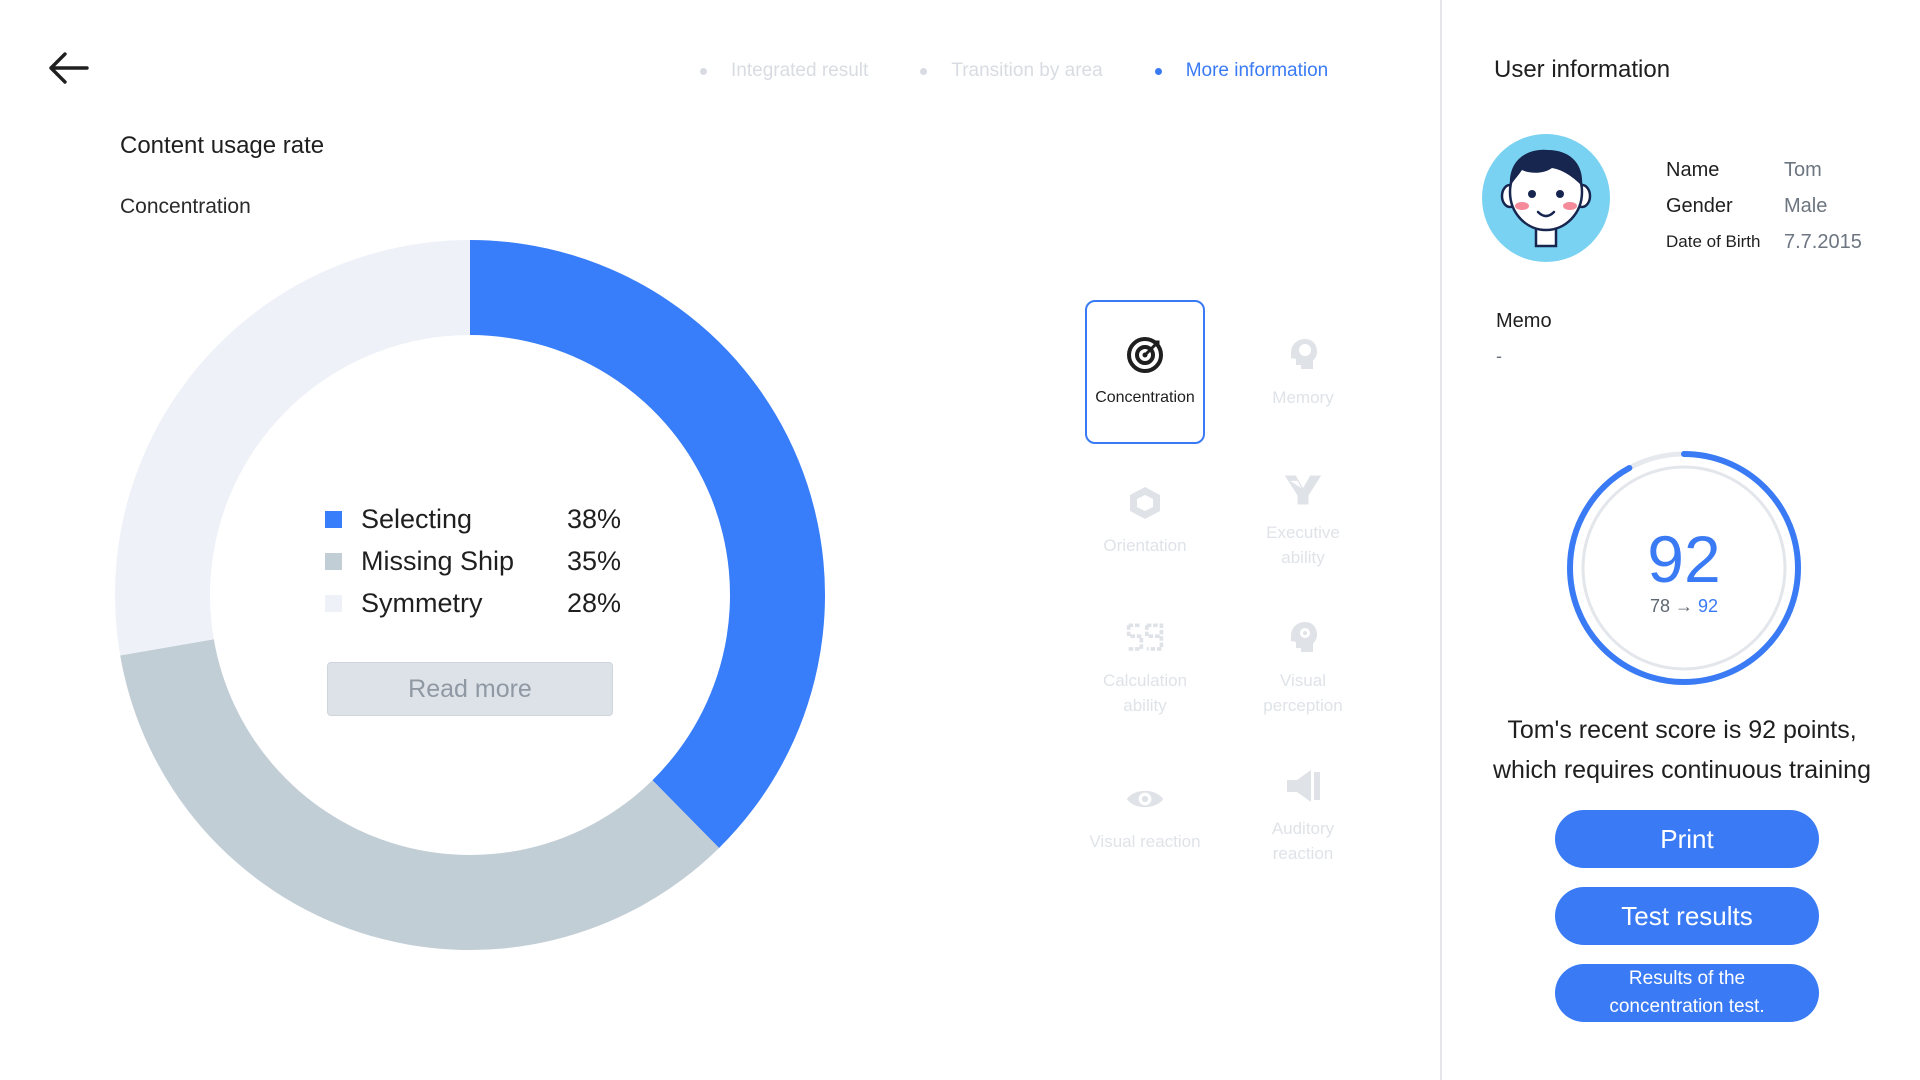 The image size is (1920, 1080). I want to click on target-icon, so click(1145, 355).